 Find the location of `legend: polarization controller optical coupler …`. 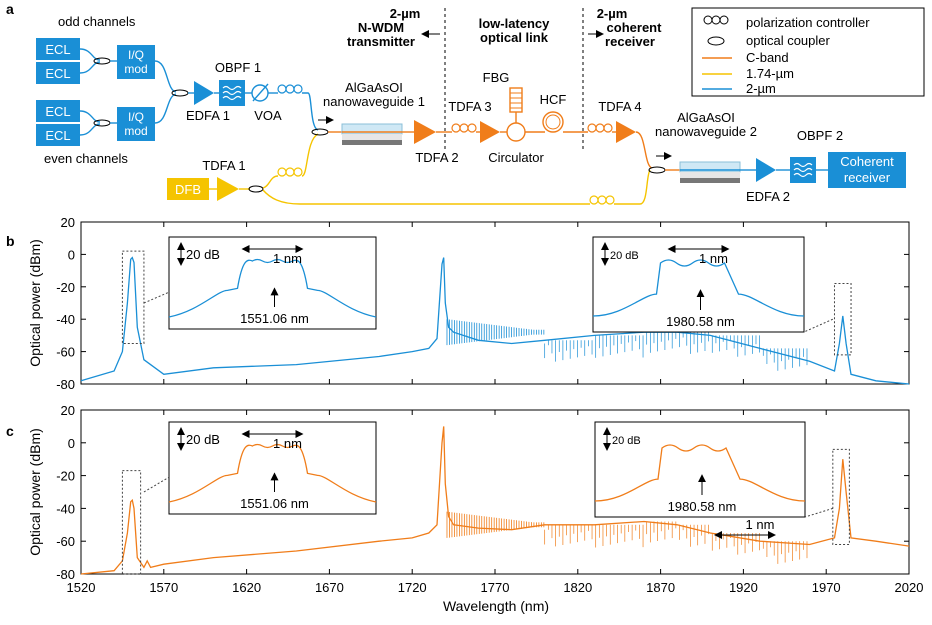

legend: polarization controller optical coupler … is located at coordinates (808, 52).